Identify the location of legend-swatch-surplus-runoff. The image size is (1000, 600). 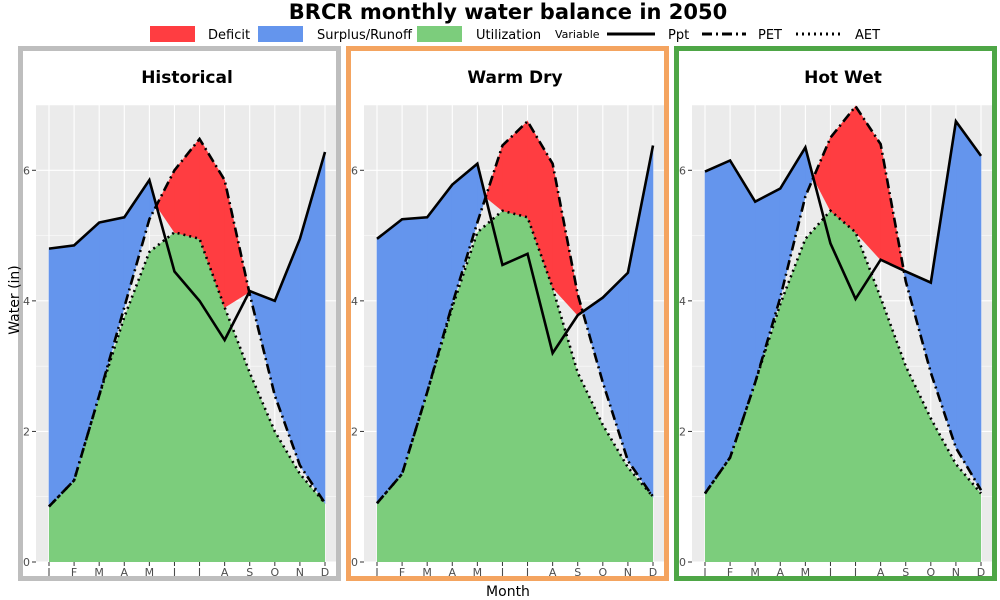
(280, 34).